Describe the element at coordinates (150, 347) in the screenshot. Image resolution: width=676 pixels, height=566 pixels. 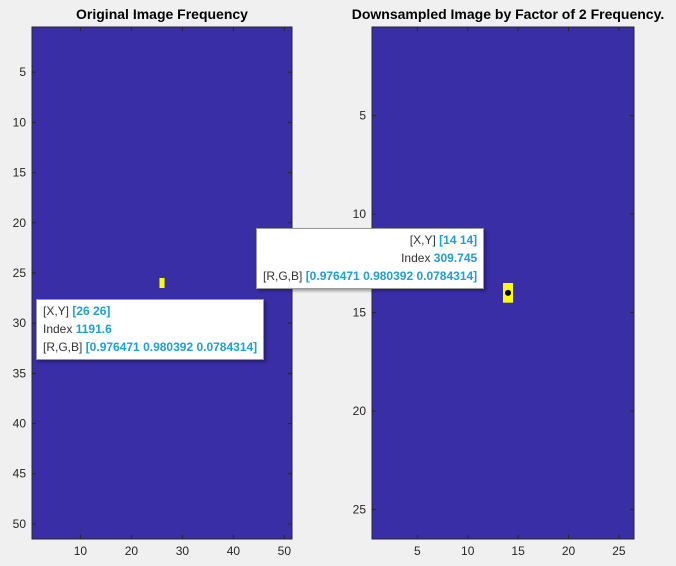
I see `datatip-left-rgb: [R,G,B] [0.976471 0.980392 0.0784314]` at that location.